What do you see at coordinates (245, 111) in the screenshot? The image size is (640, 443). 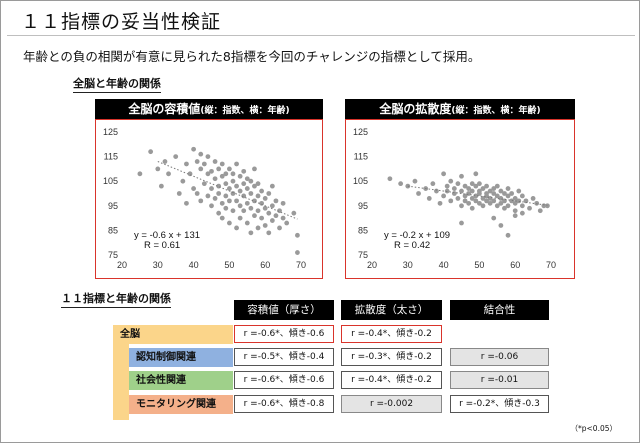 I see `chart-volume-title-sub: (縦：指数、横：年齢)` at bounding box center [245, 111].